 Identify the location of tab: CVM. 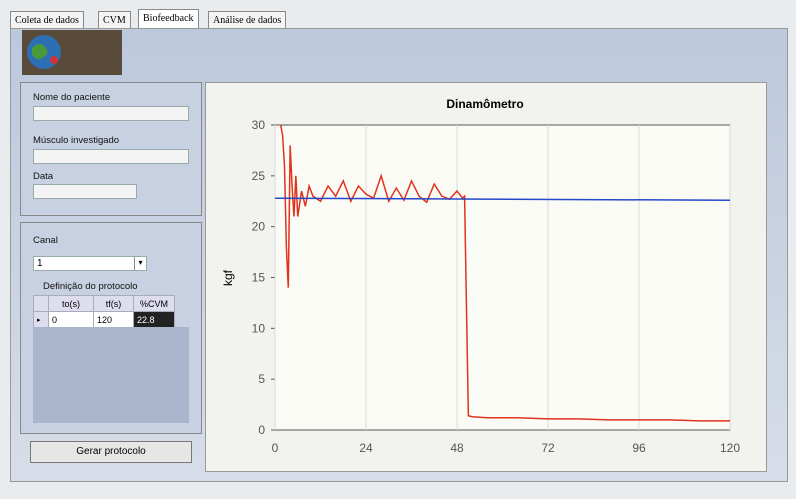
(114, 20).